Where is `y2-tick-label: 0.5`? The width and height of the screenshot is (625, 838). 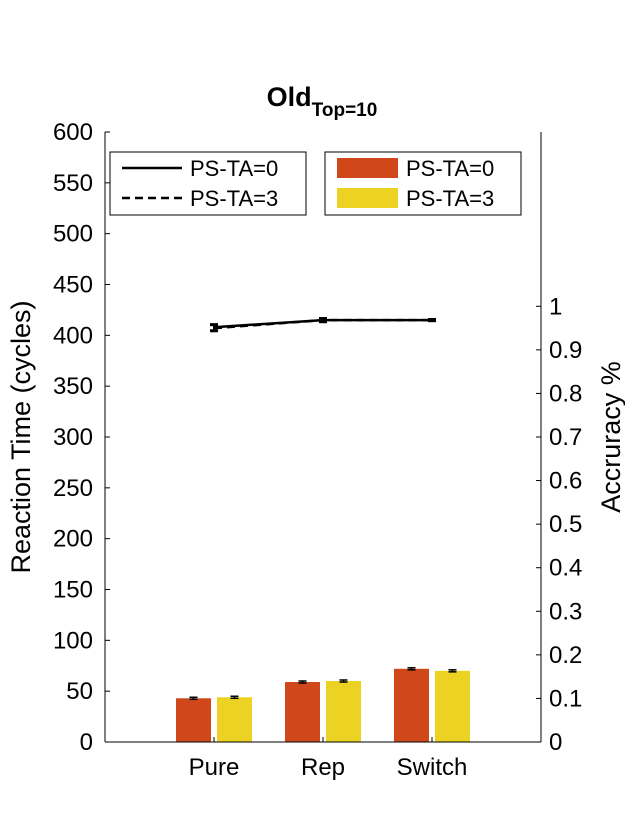 y2-tick-label: 0.5 is located at coordinates (565, 524).